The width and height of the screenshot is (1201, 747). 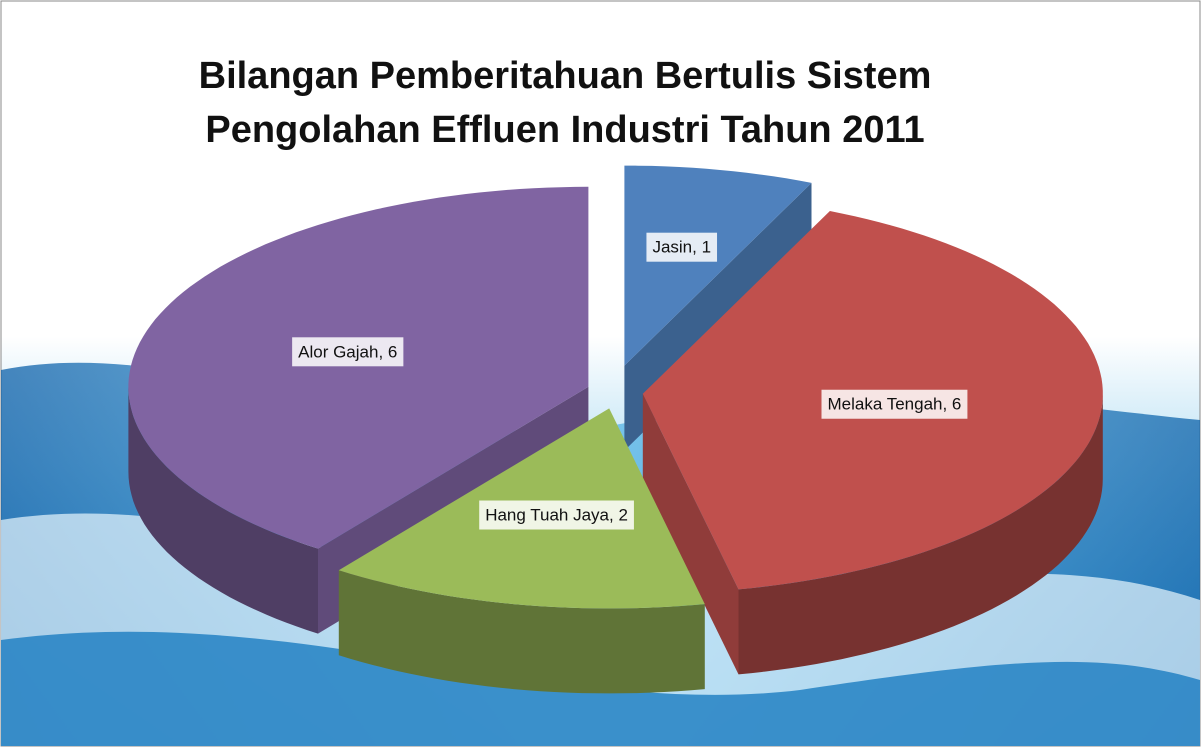 I want to click on data-label: Melaka Tengah, 6, so click(x=895, y=404).